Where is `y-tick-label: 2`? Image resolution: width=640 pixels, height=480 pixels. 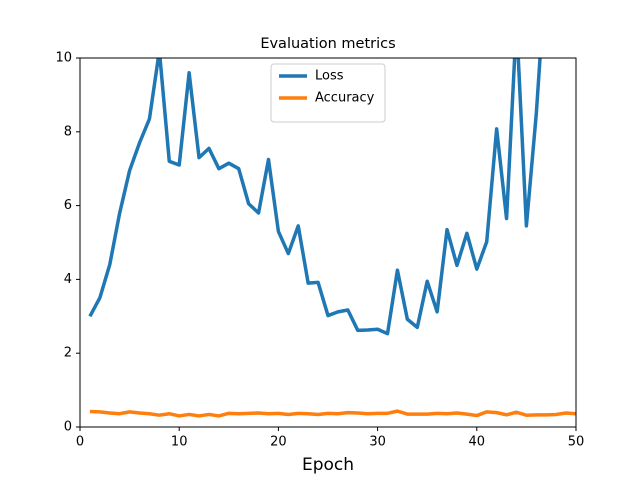
y-tick-label: 2 is located at coordinates (68, 353).